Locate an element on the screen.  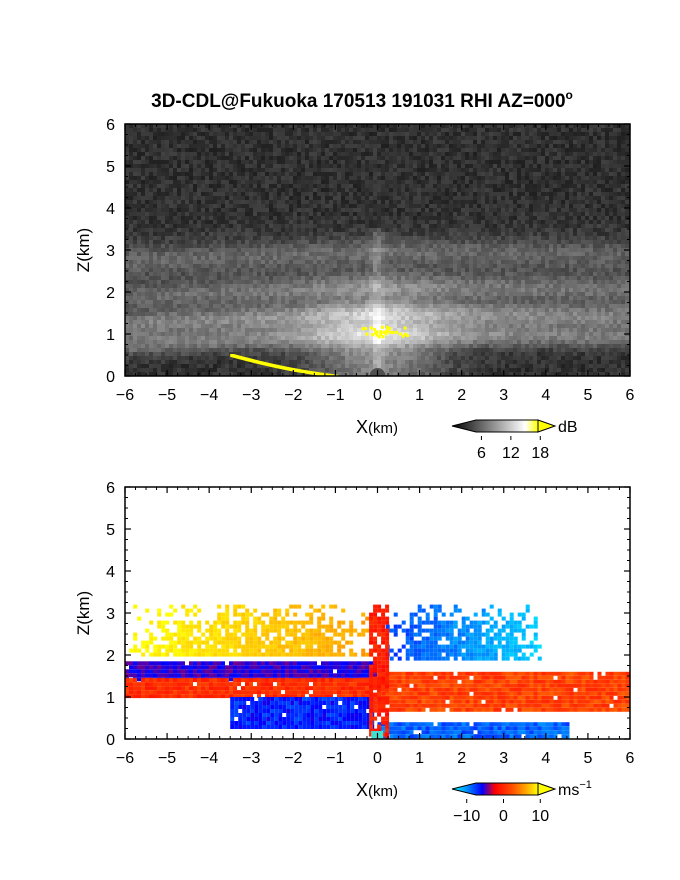
velocity-y-axis-label: Z(km) is located at coordinates (83, 613).